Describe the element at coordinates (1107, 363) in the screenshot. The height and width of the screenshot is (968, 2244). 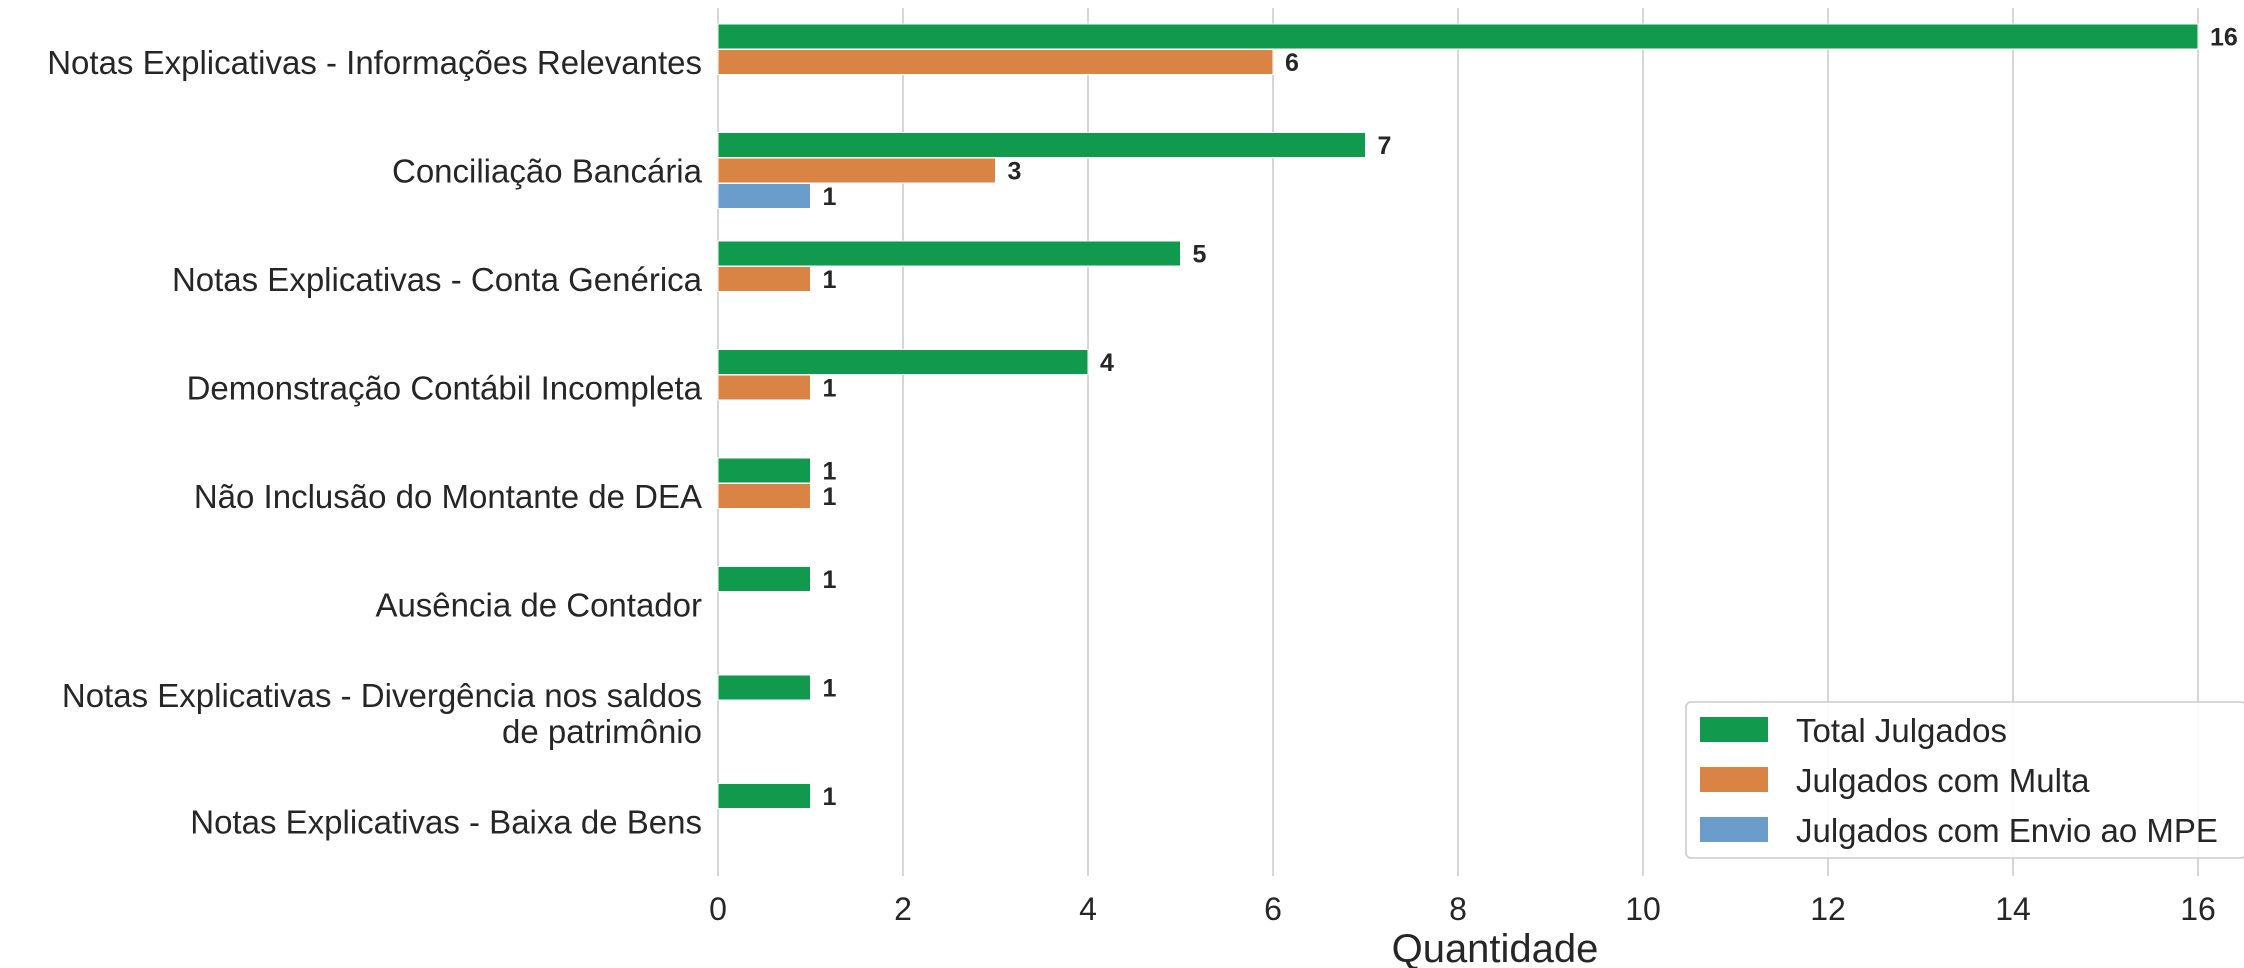
I see `data-label: 4` at that location.